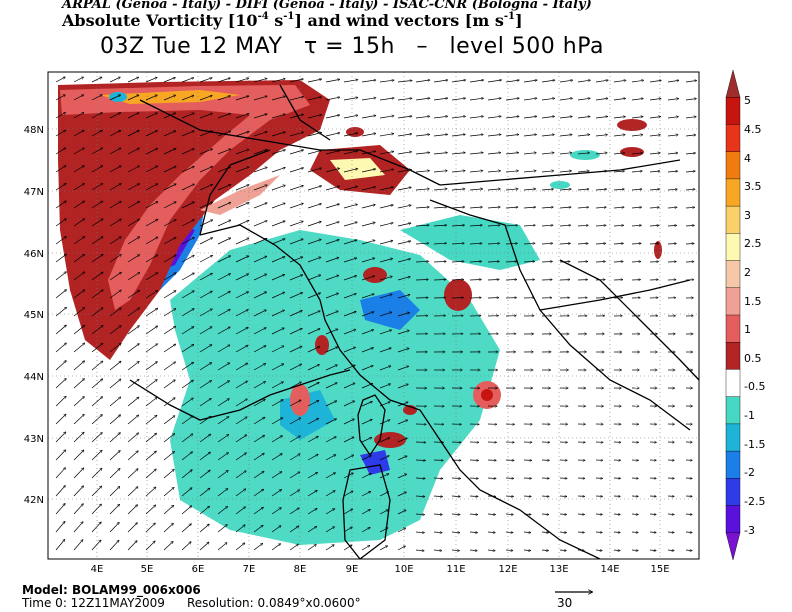 The width and height of the screenshot is (792, 612). What do you see at coordinates (749, 530) in the screenshot?
I see `colorbar-label: -3` at bounding box center [749, 530].